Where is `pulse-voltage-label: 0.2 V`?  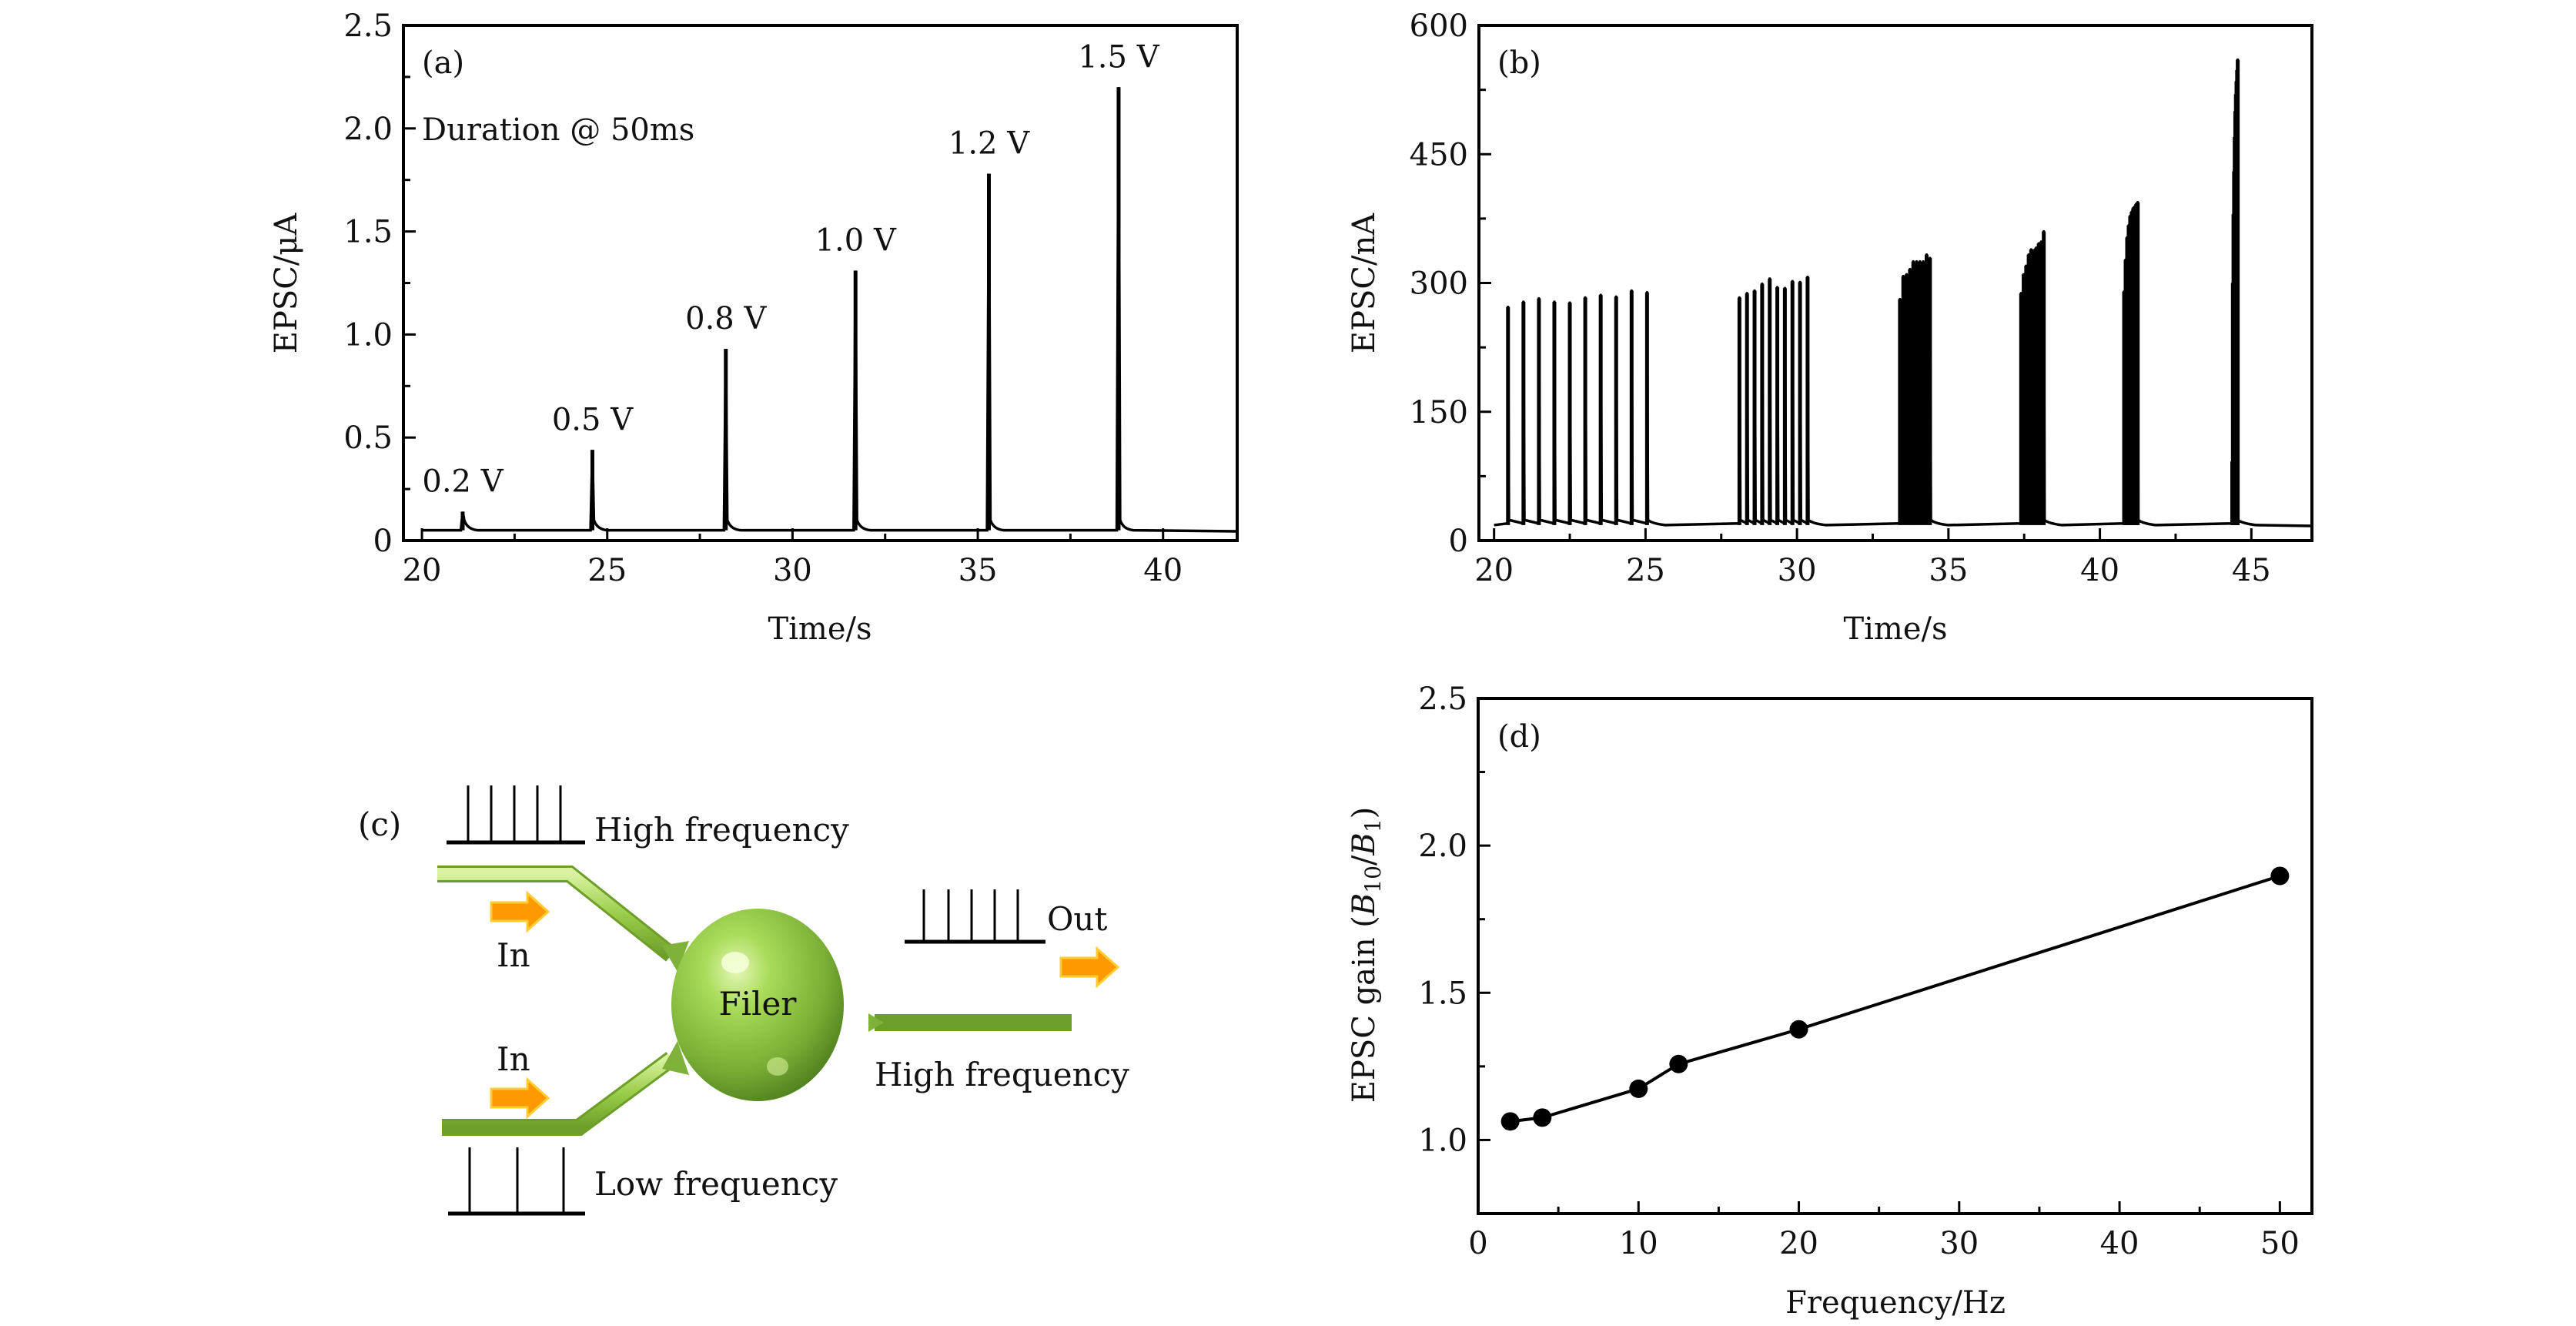 pulse-voltage-label: 0.2 V is located at coordinates (463, 482).